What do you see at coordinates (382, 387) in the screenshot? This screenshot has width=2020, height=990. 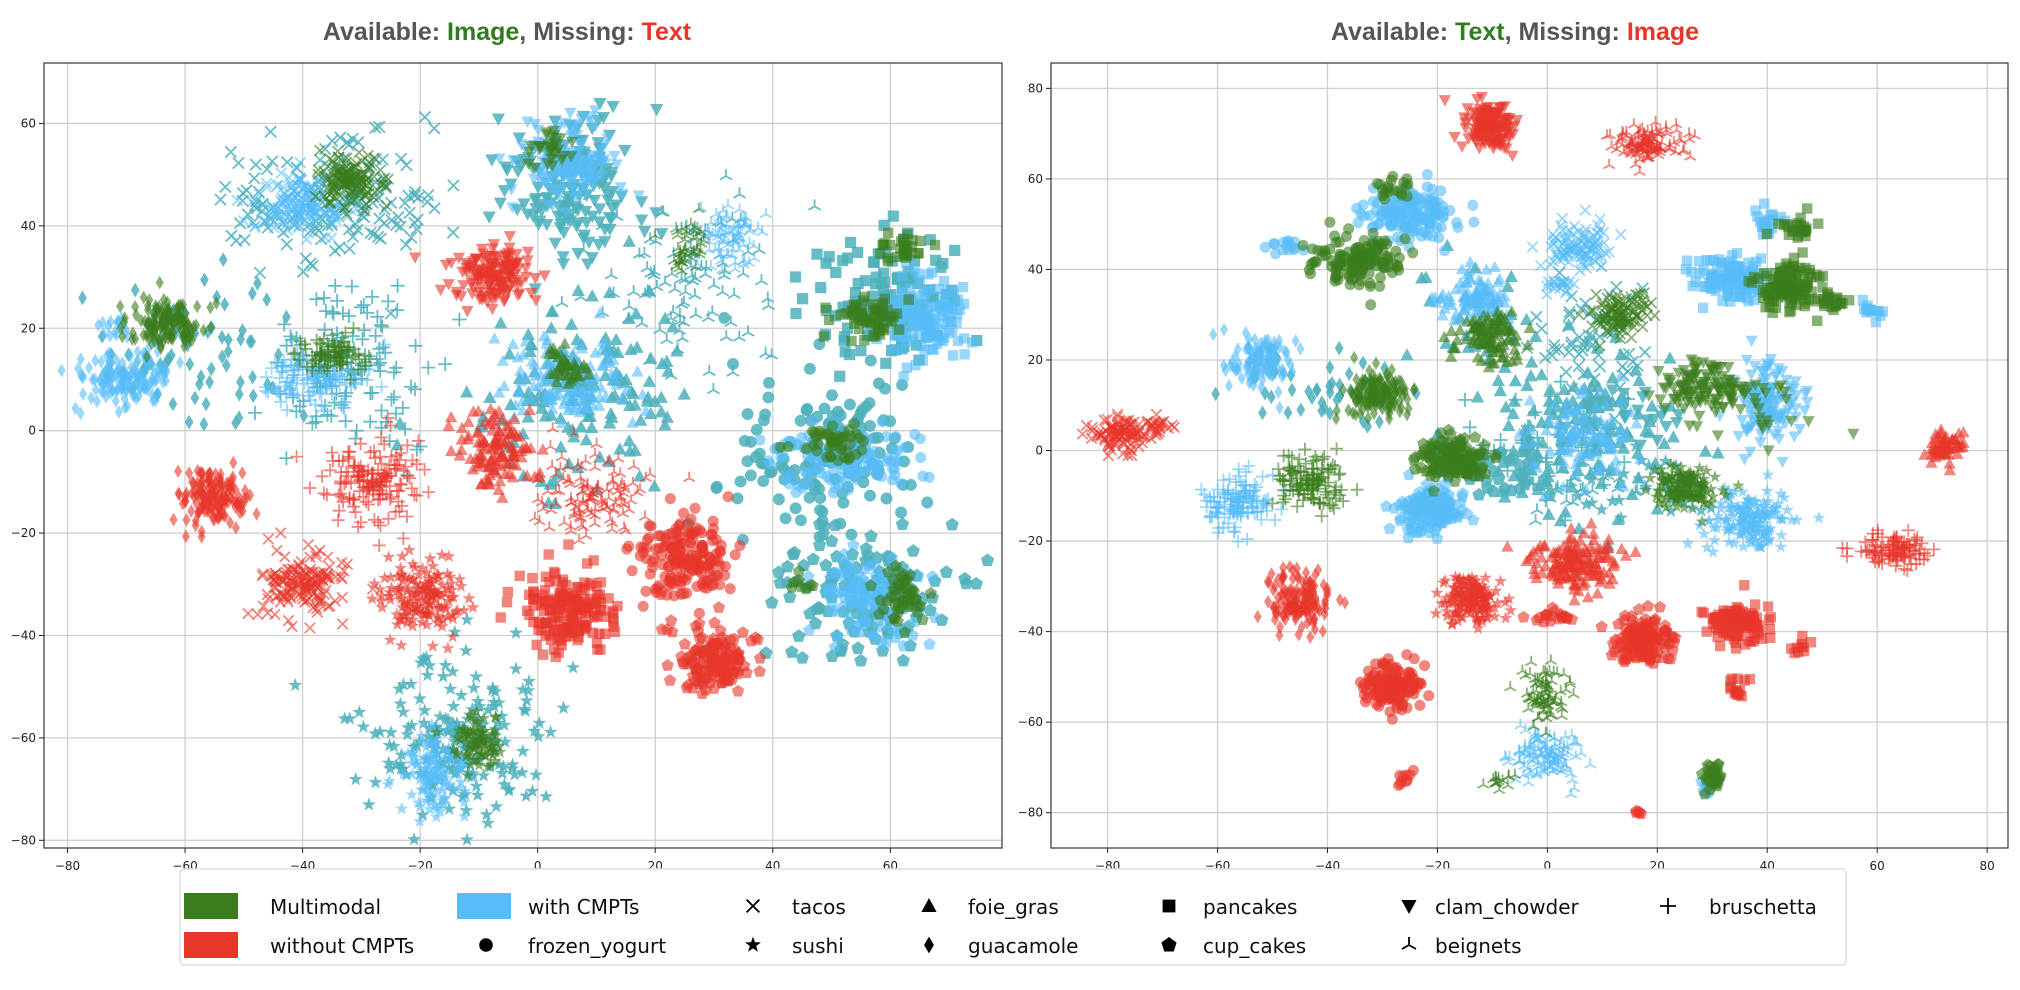 I see `point-bruschetta-with-cmpts` at bounding box center [382, 387].